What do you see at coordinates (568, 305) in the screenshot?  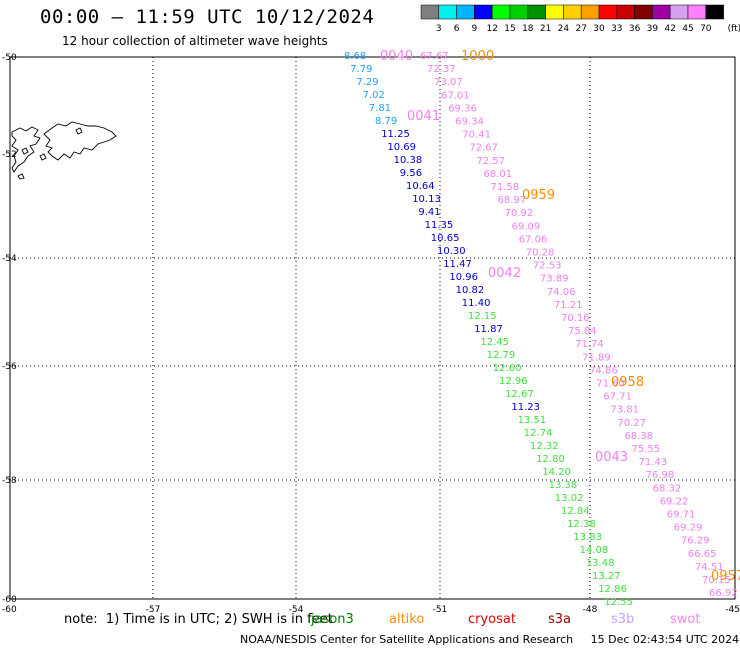 I see `track-b-wave-height: 71.21` at bounding box center [568, 305].